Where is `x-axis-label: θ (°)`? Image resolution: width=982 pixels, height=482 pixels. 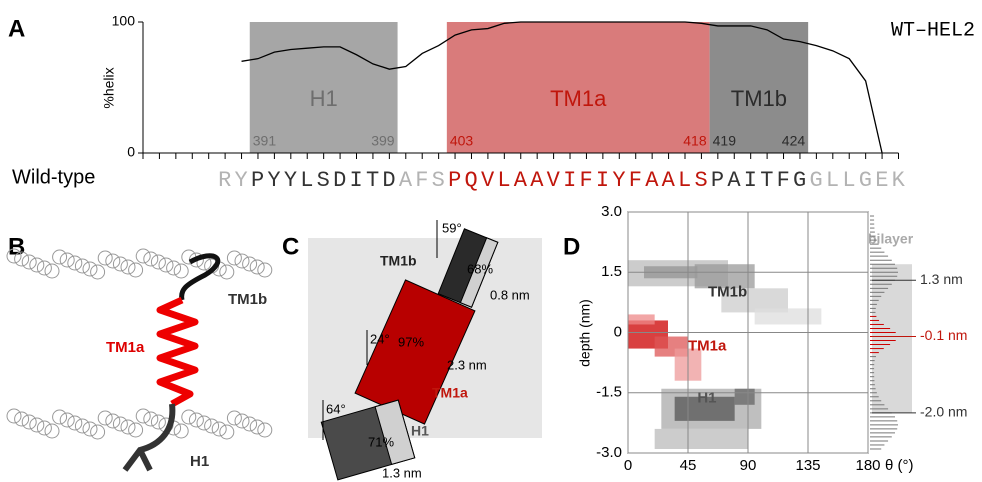 x-axis-label: θ (°) is located at coordinates (899, 465).